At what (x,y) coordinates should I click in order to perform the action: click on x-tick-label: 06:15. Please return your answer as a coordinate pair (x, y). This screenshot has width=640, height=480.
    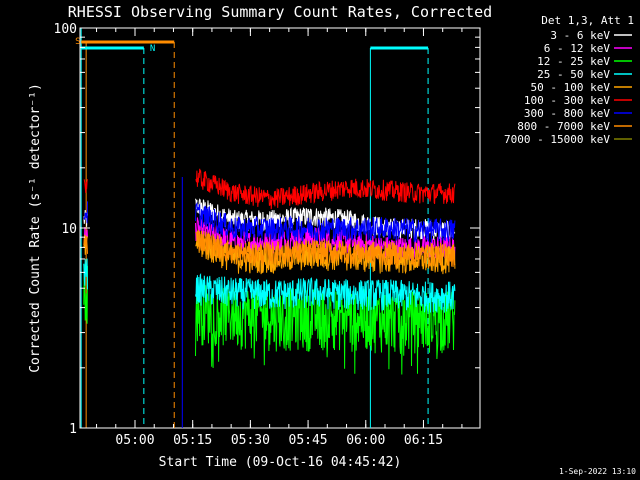
    Looking at the image, I should click on (423, 440).